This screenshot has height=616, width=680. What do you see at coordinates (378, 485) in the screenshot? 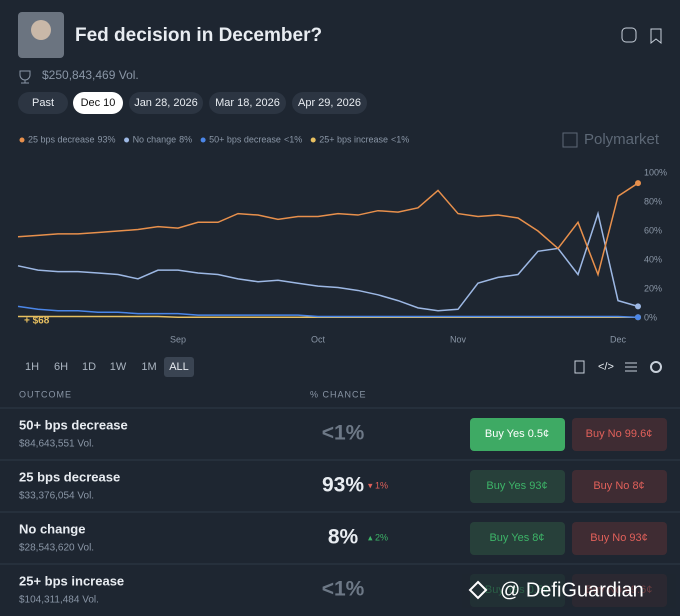
I see `chance-change: ▾ 1%` at bounding box center [378, 485].